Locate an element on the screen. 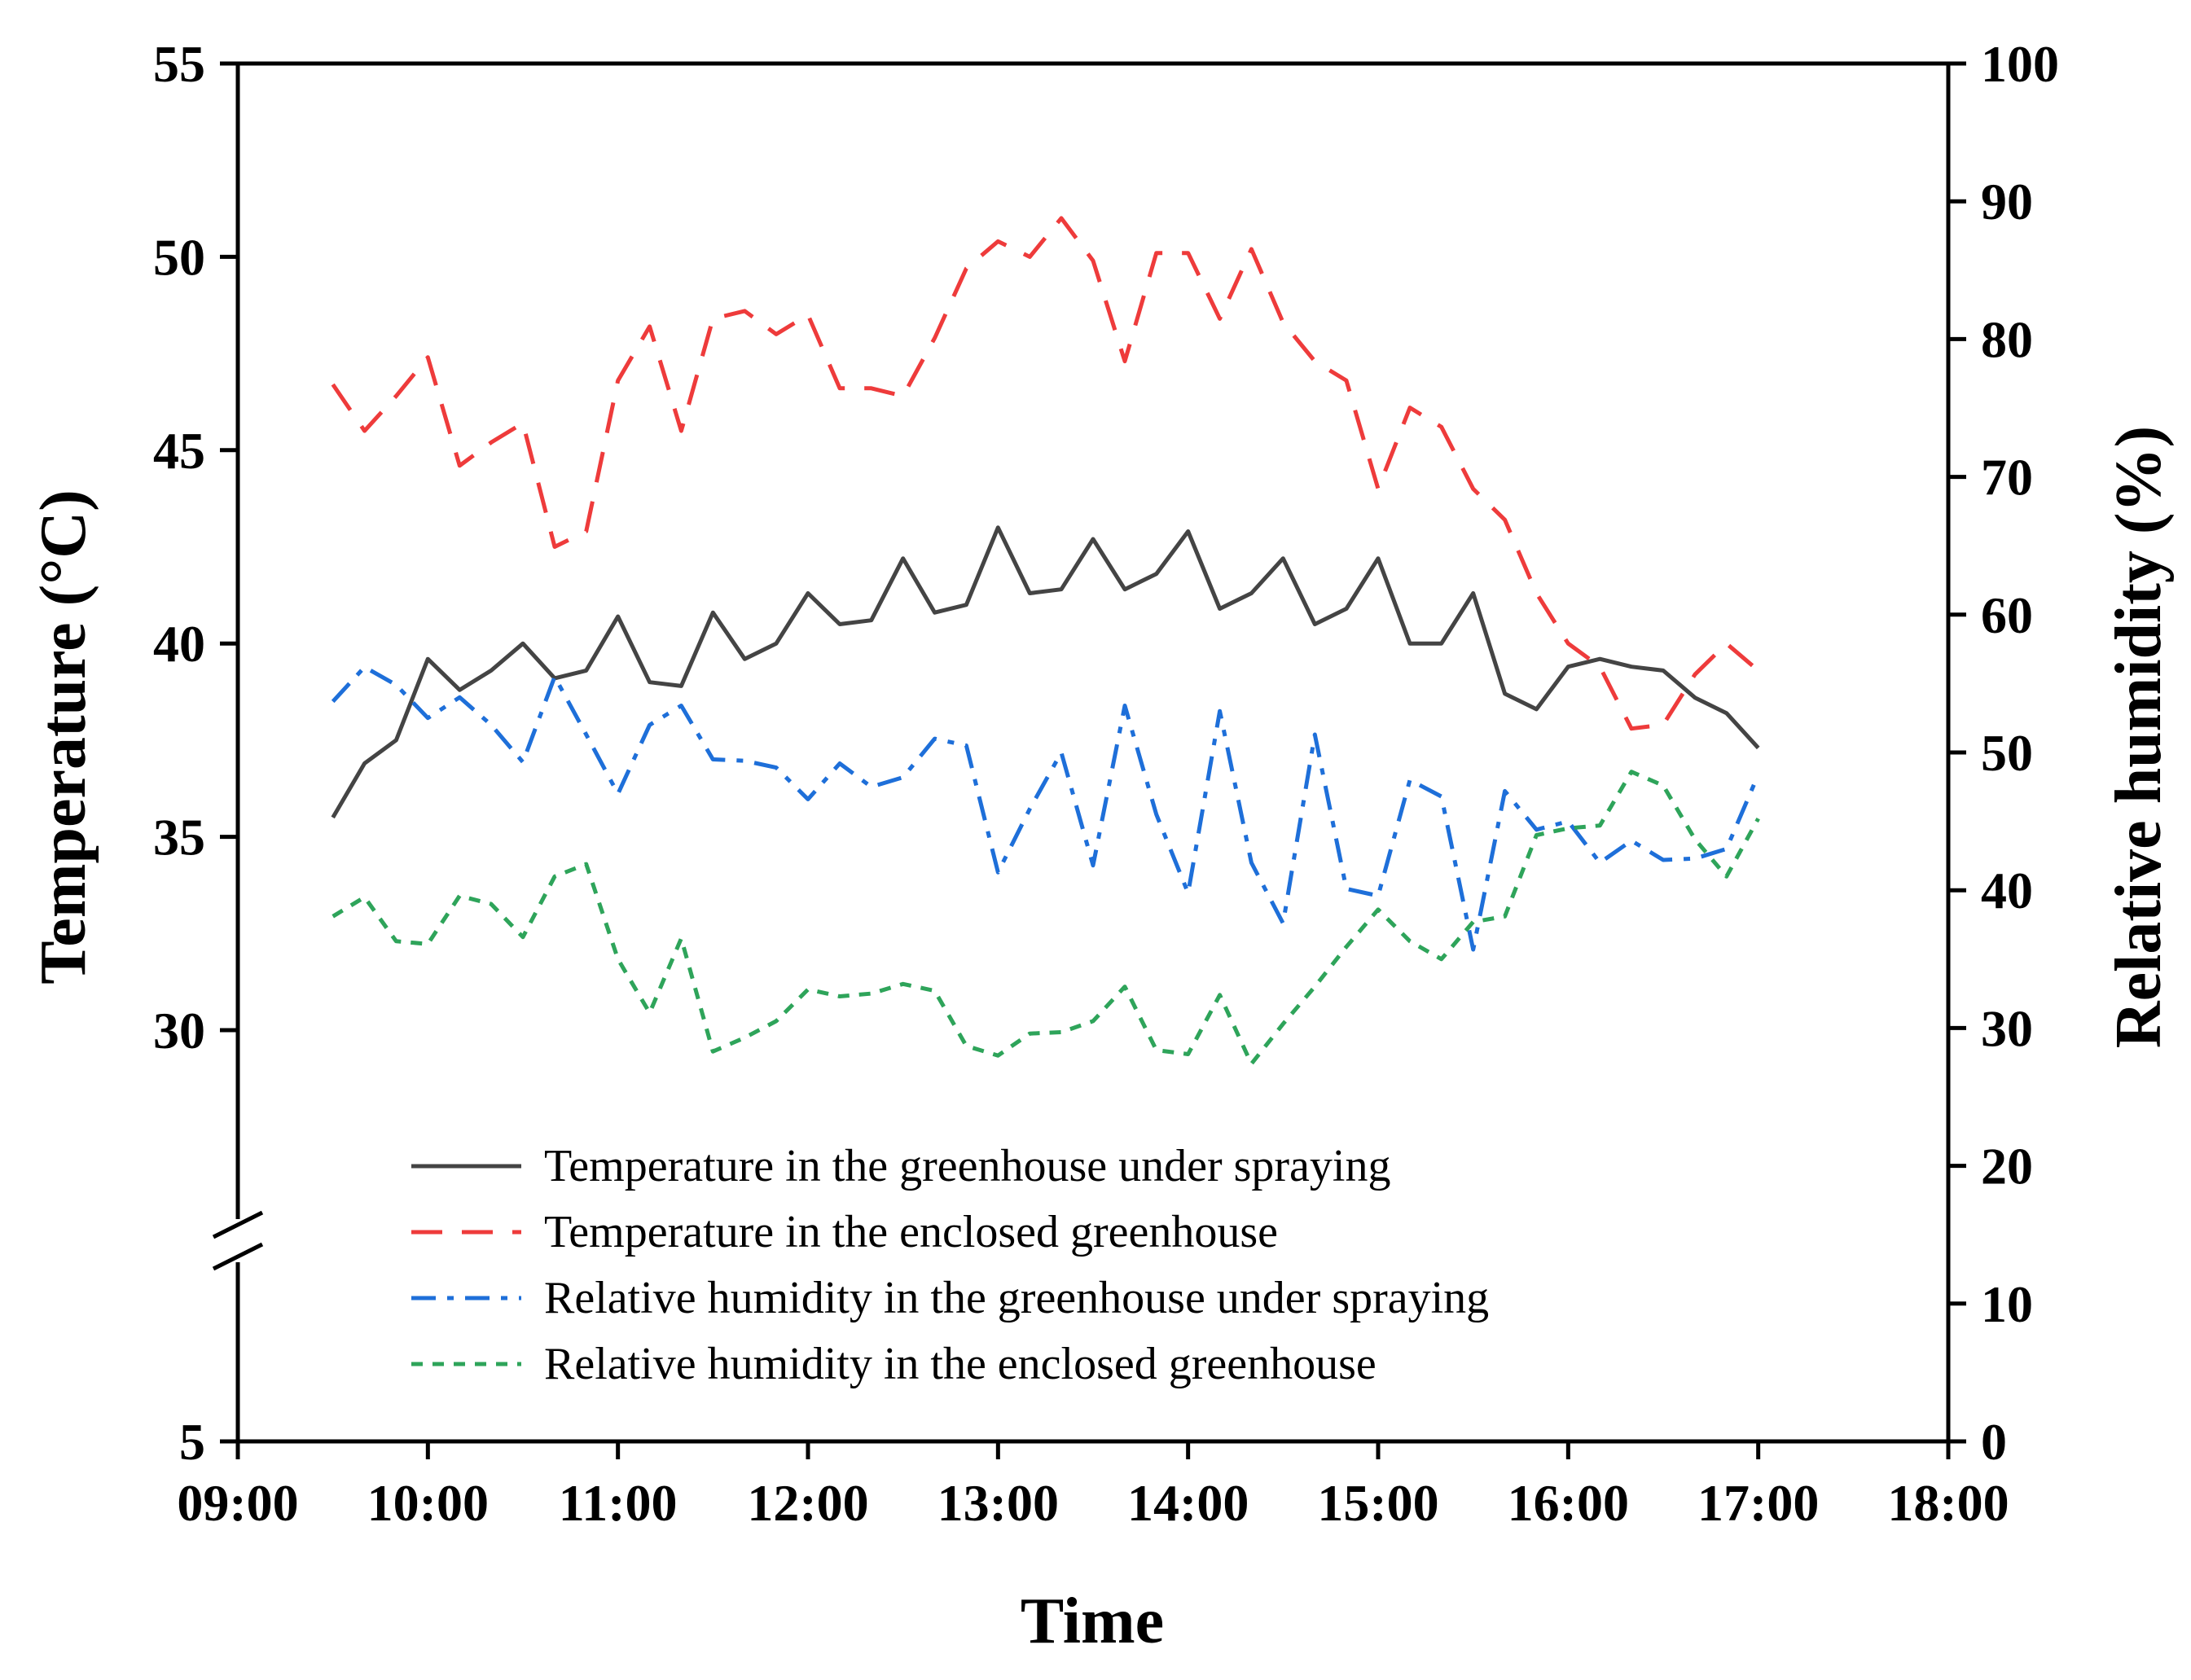 This screenshot has height=1680, width=2191. x-tick-label: 18:00 is located at coordinates (1948, 1503).